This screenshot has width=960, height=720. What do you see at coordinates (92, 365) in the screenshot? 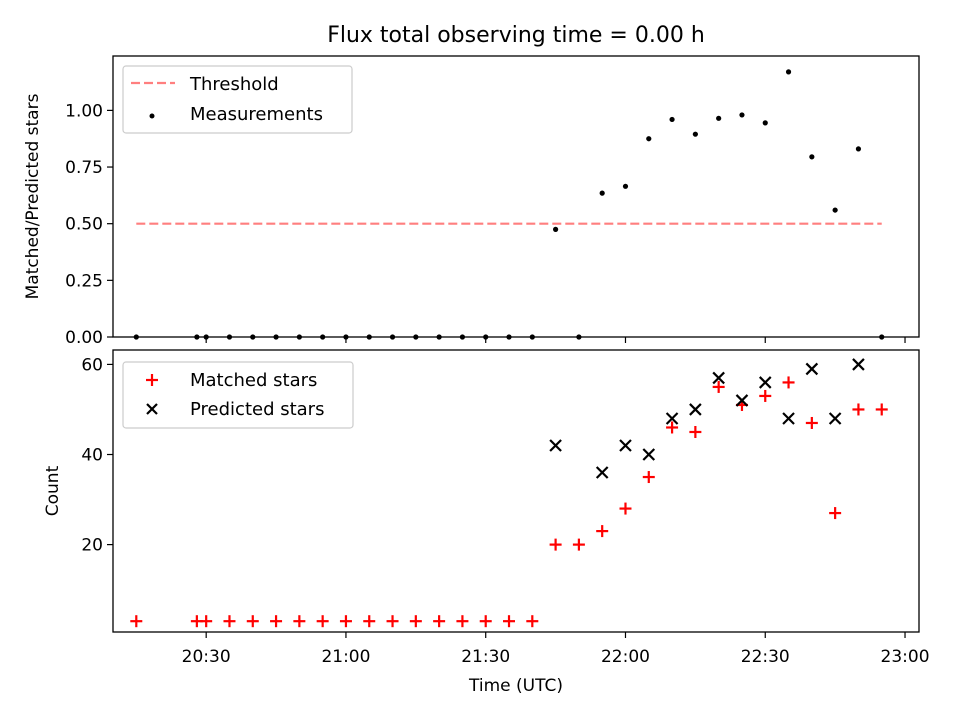
I see `bottom-y-tick-label: 60` at bounding box center [92, 365].